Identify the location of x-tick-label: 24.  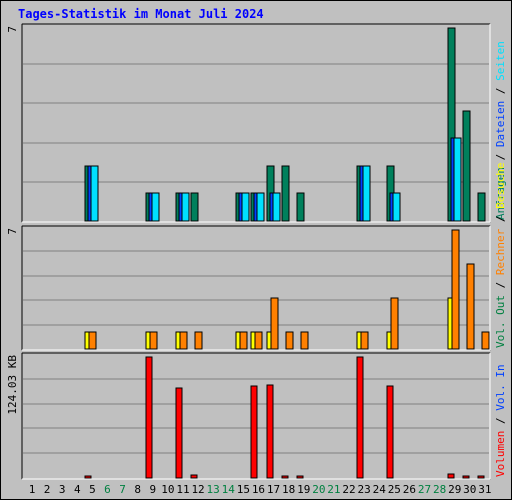
(380, 489).